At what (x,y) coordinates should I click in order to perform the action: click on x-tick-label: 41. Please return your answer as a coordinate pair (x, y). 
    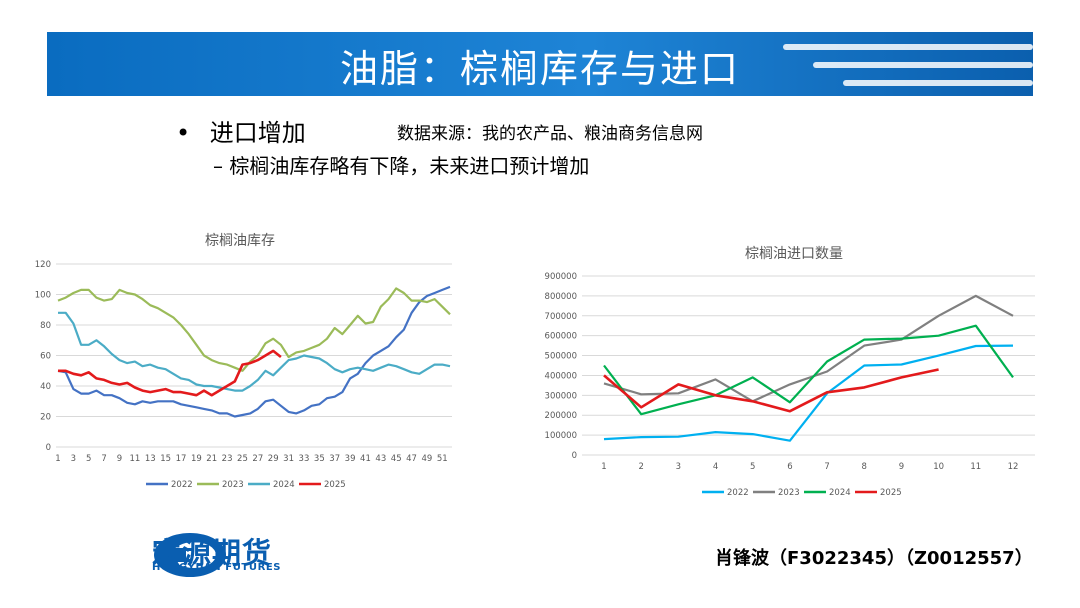
    Looking at the image, I should click on (365, 459).